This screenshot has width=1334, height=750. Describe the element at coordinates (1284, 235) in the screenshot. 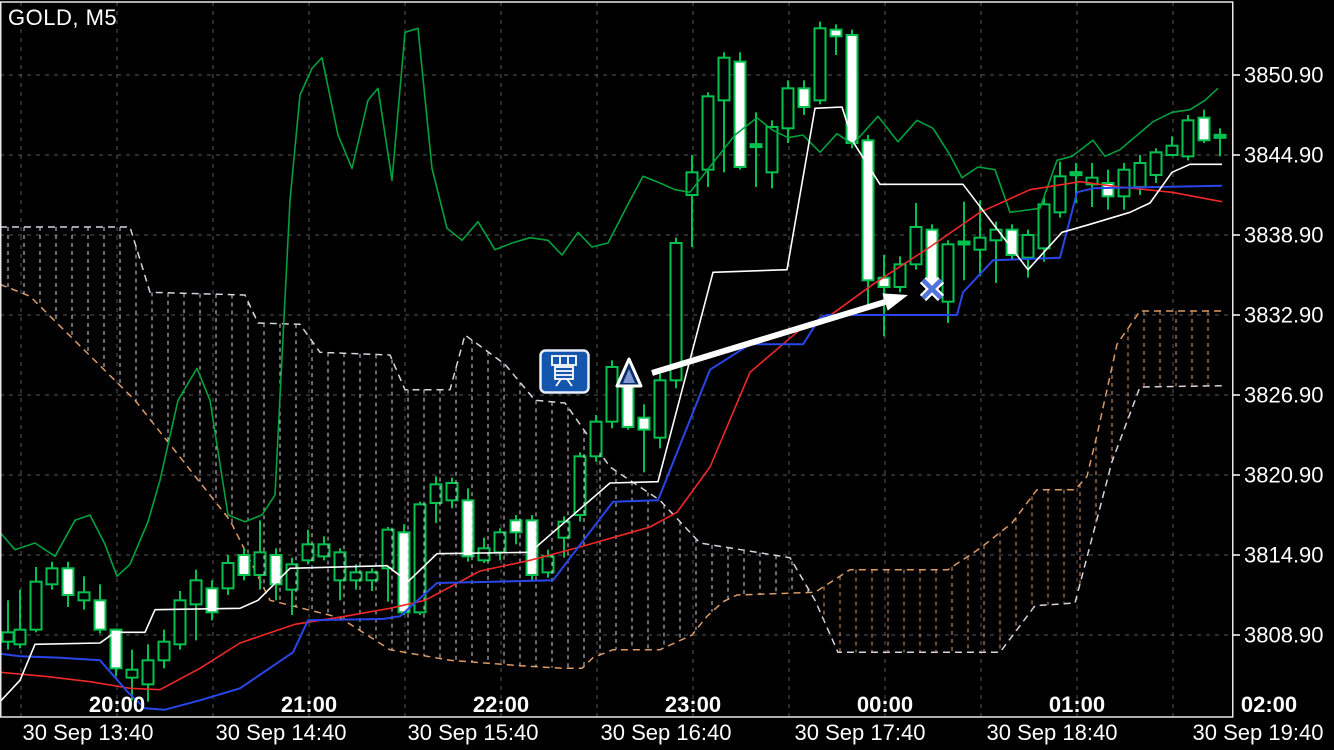

I see `price-axis-label: 3838.90` at that location.